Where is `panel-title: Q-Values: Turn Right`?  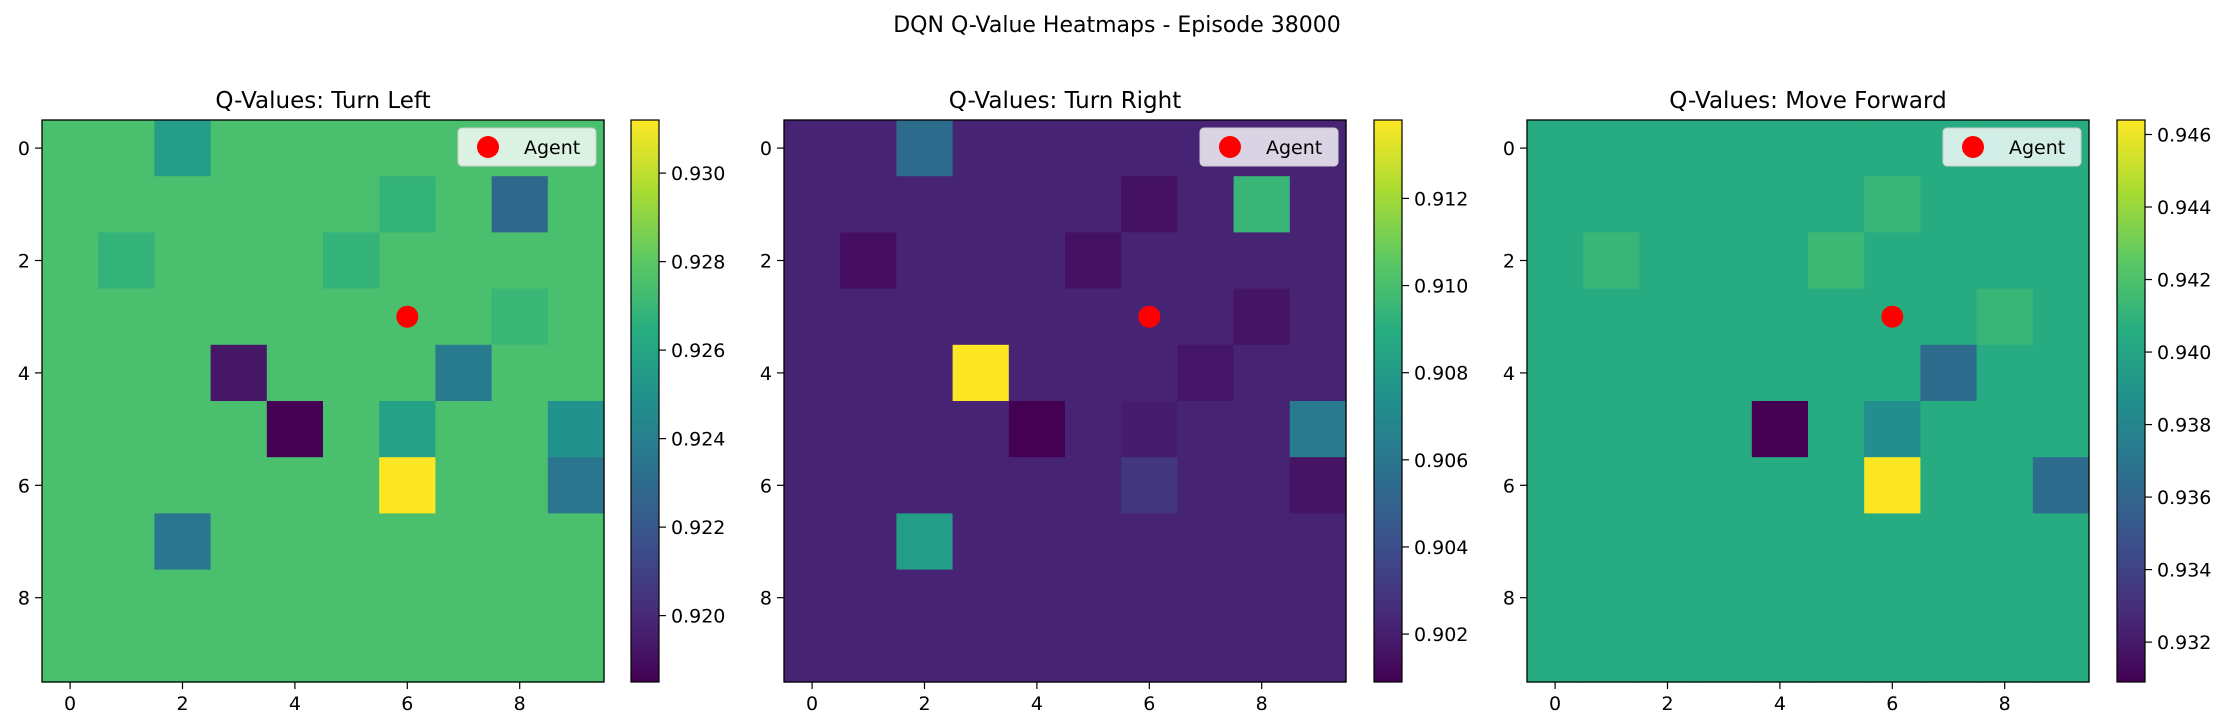
panel-title: Q-Values: Turn Right is located at coordinates (1065, 101).